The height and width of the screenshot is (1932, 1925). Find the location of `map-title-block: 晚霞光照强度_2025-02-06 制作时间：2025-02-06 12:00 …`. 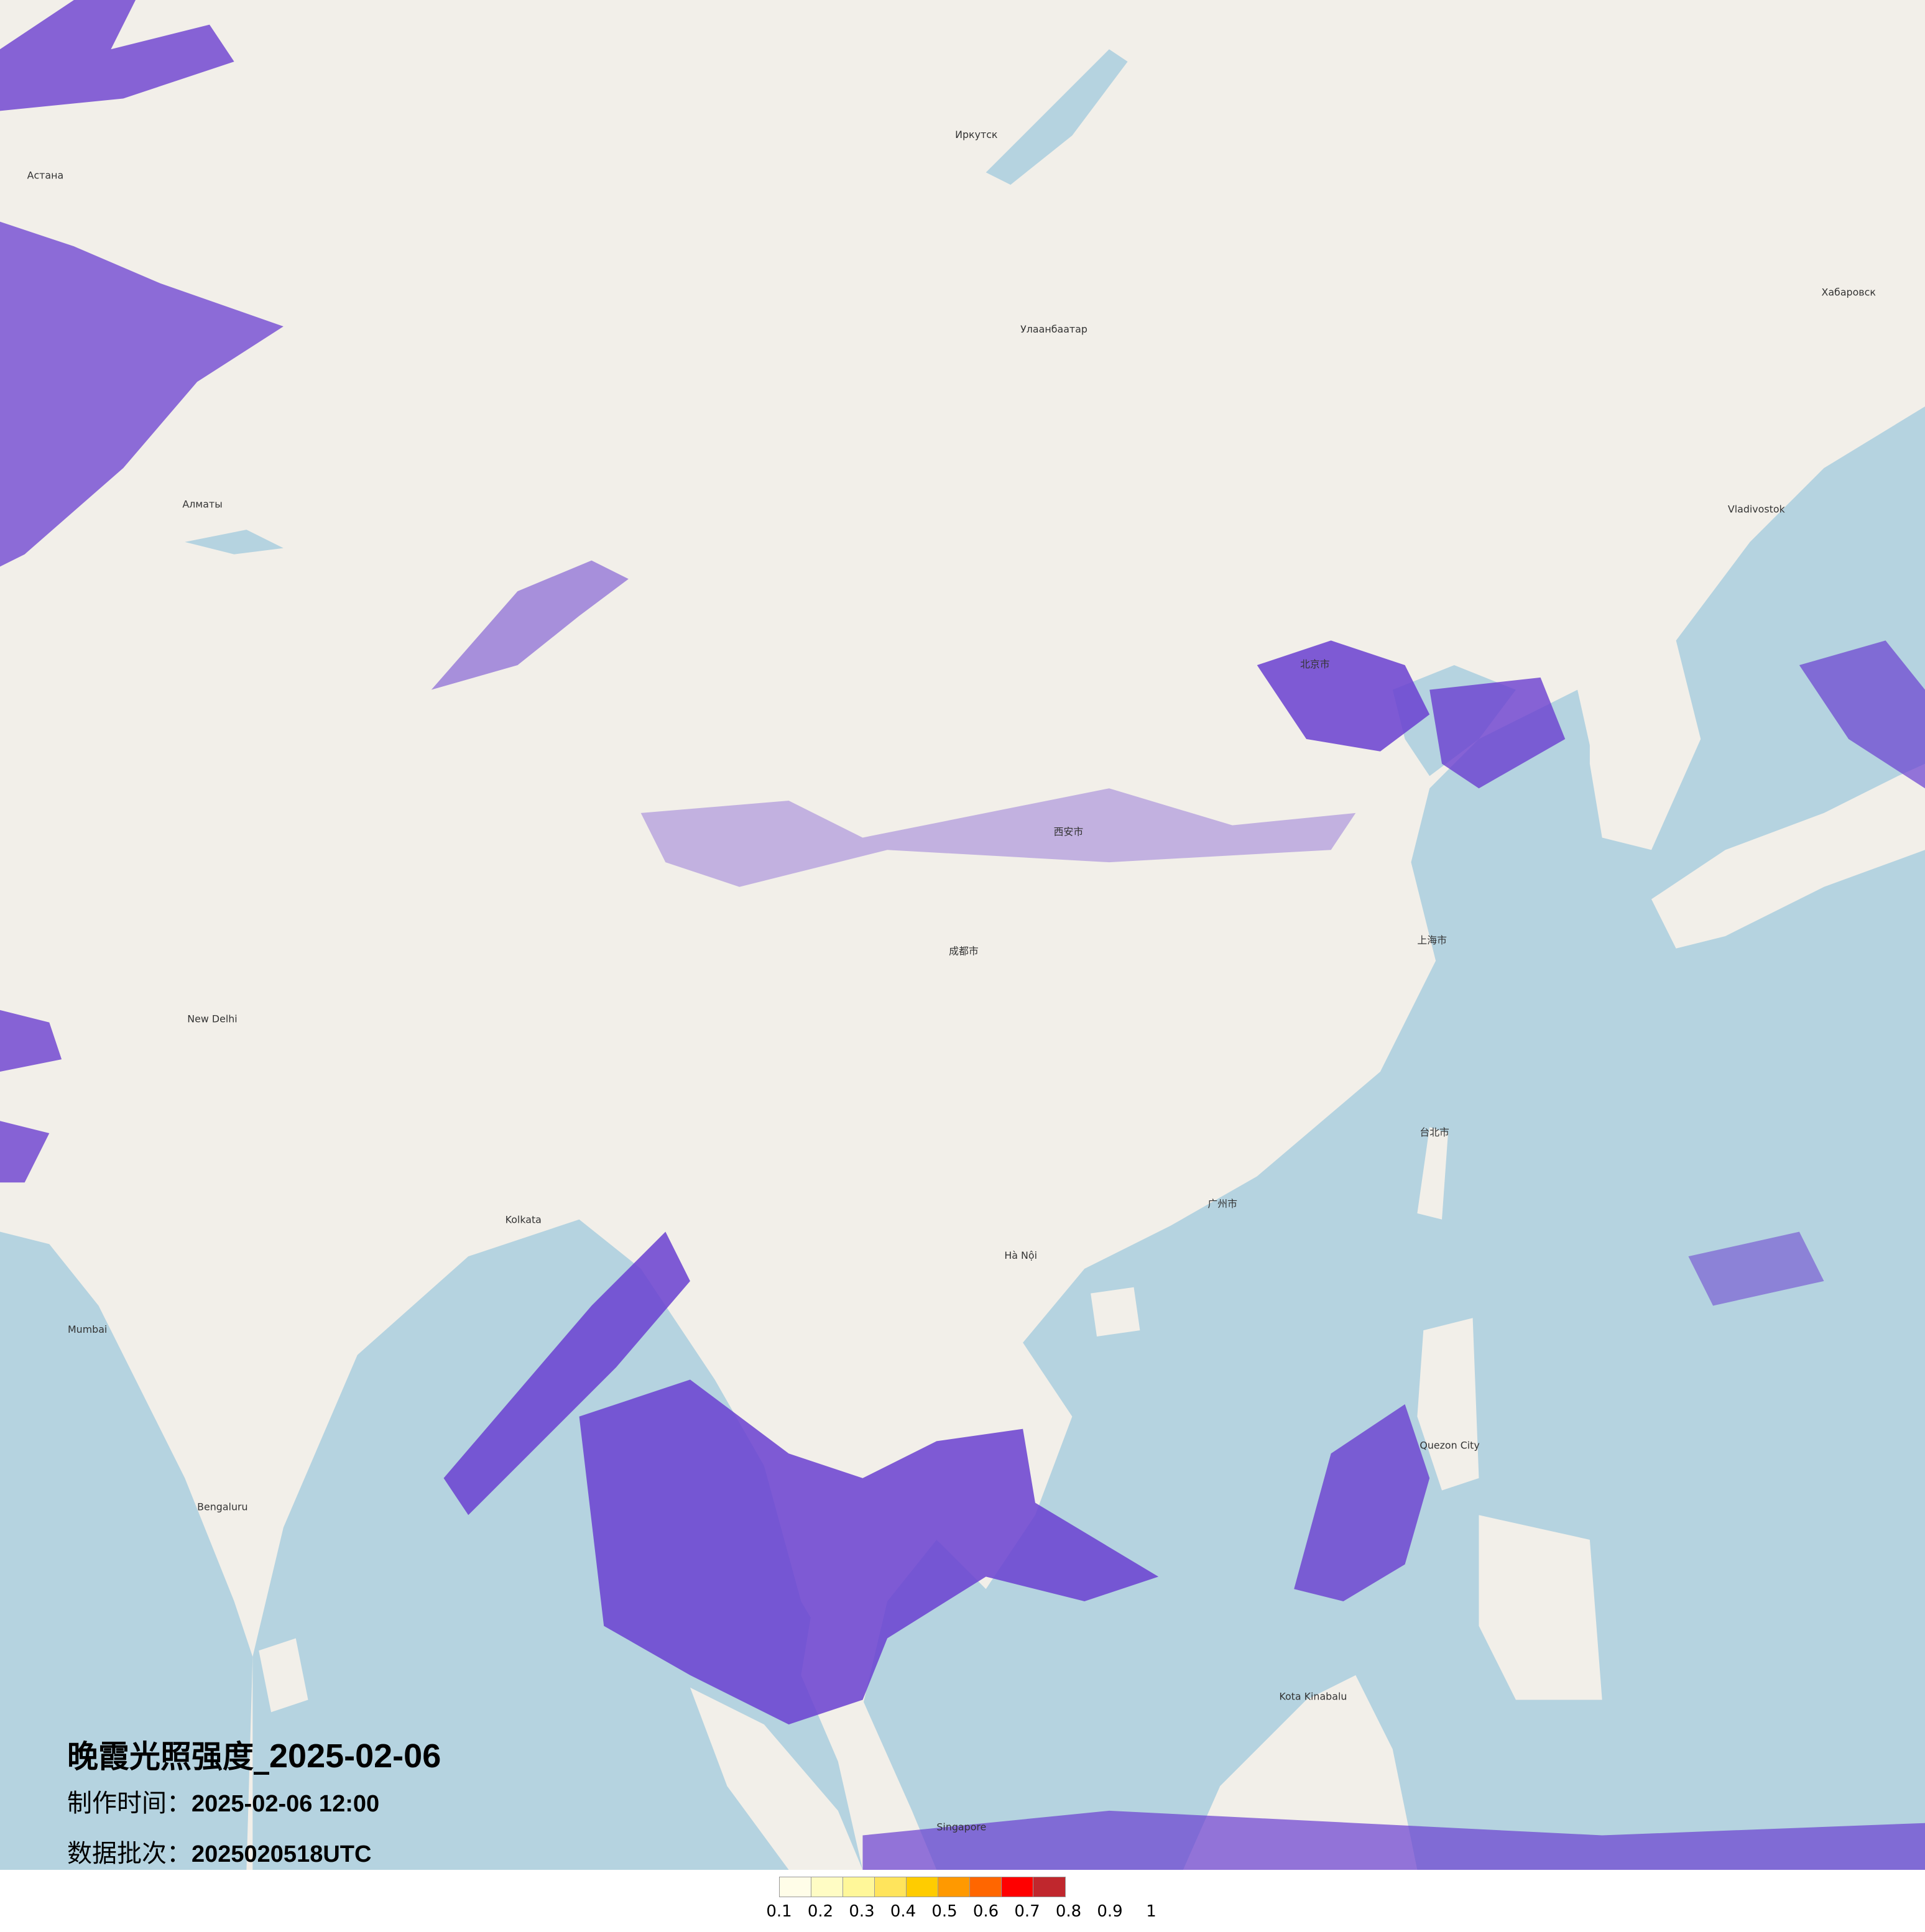

map-title-block: 晚霞光照强度_2025-02-06 制作时间：2025-02-06 12:00 … is located at coordinates (254, 1806).